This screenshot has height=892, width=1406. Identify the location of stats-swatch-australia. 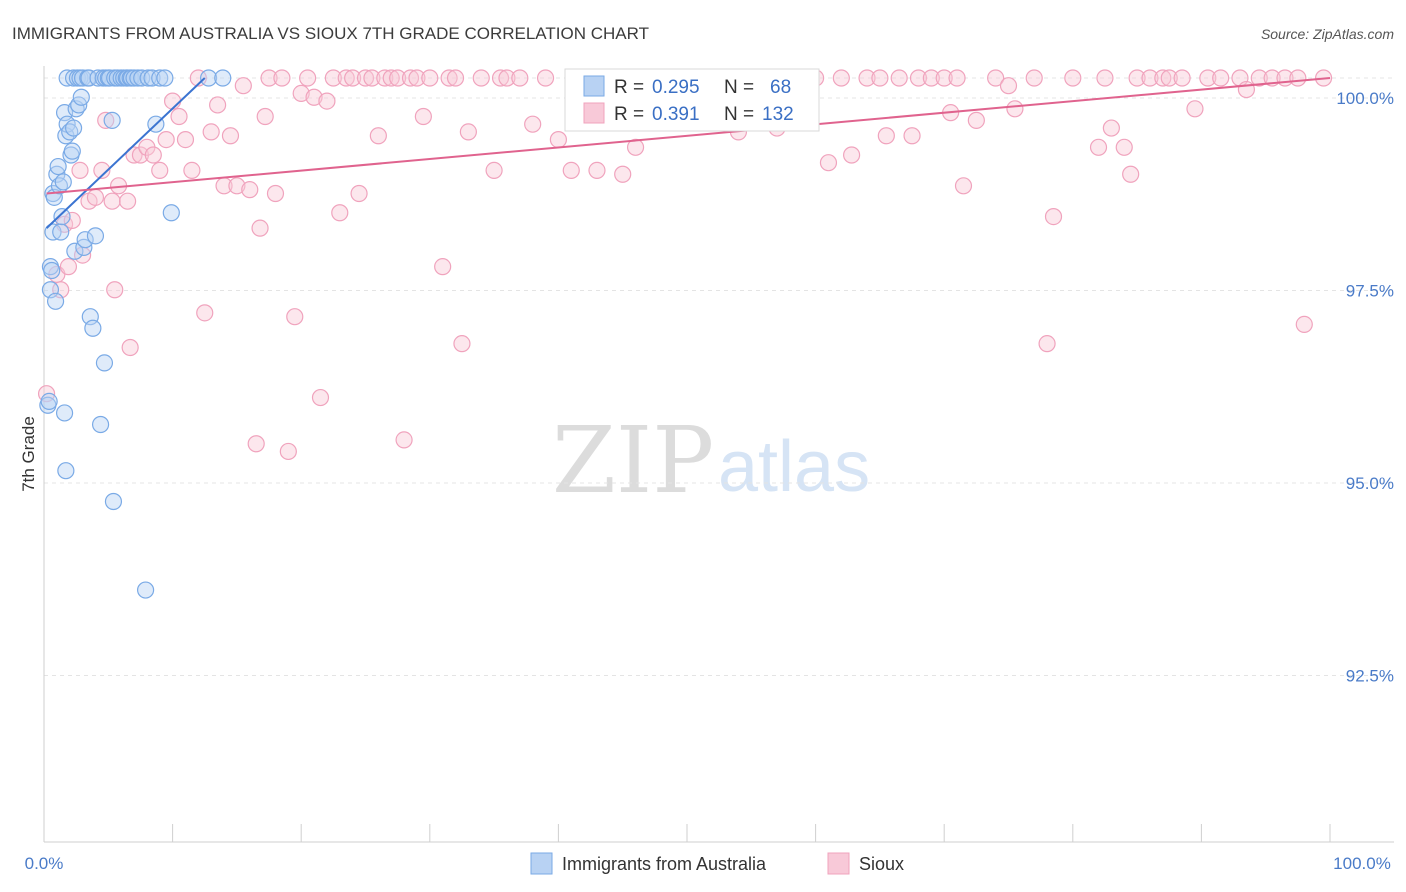
(594, 86).